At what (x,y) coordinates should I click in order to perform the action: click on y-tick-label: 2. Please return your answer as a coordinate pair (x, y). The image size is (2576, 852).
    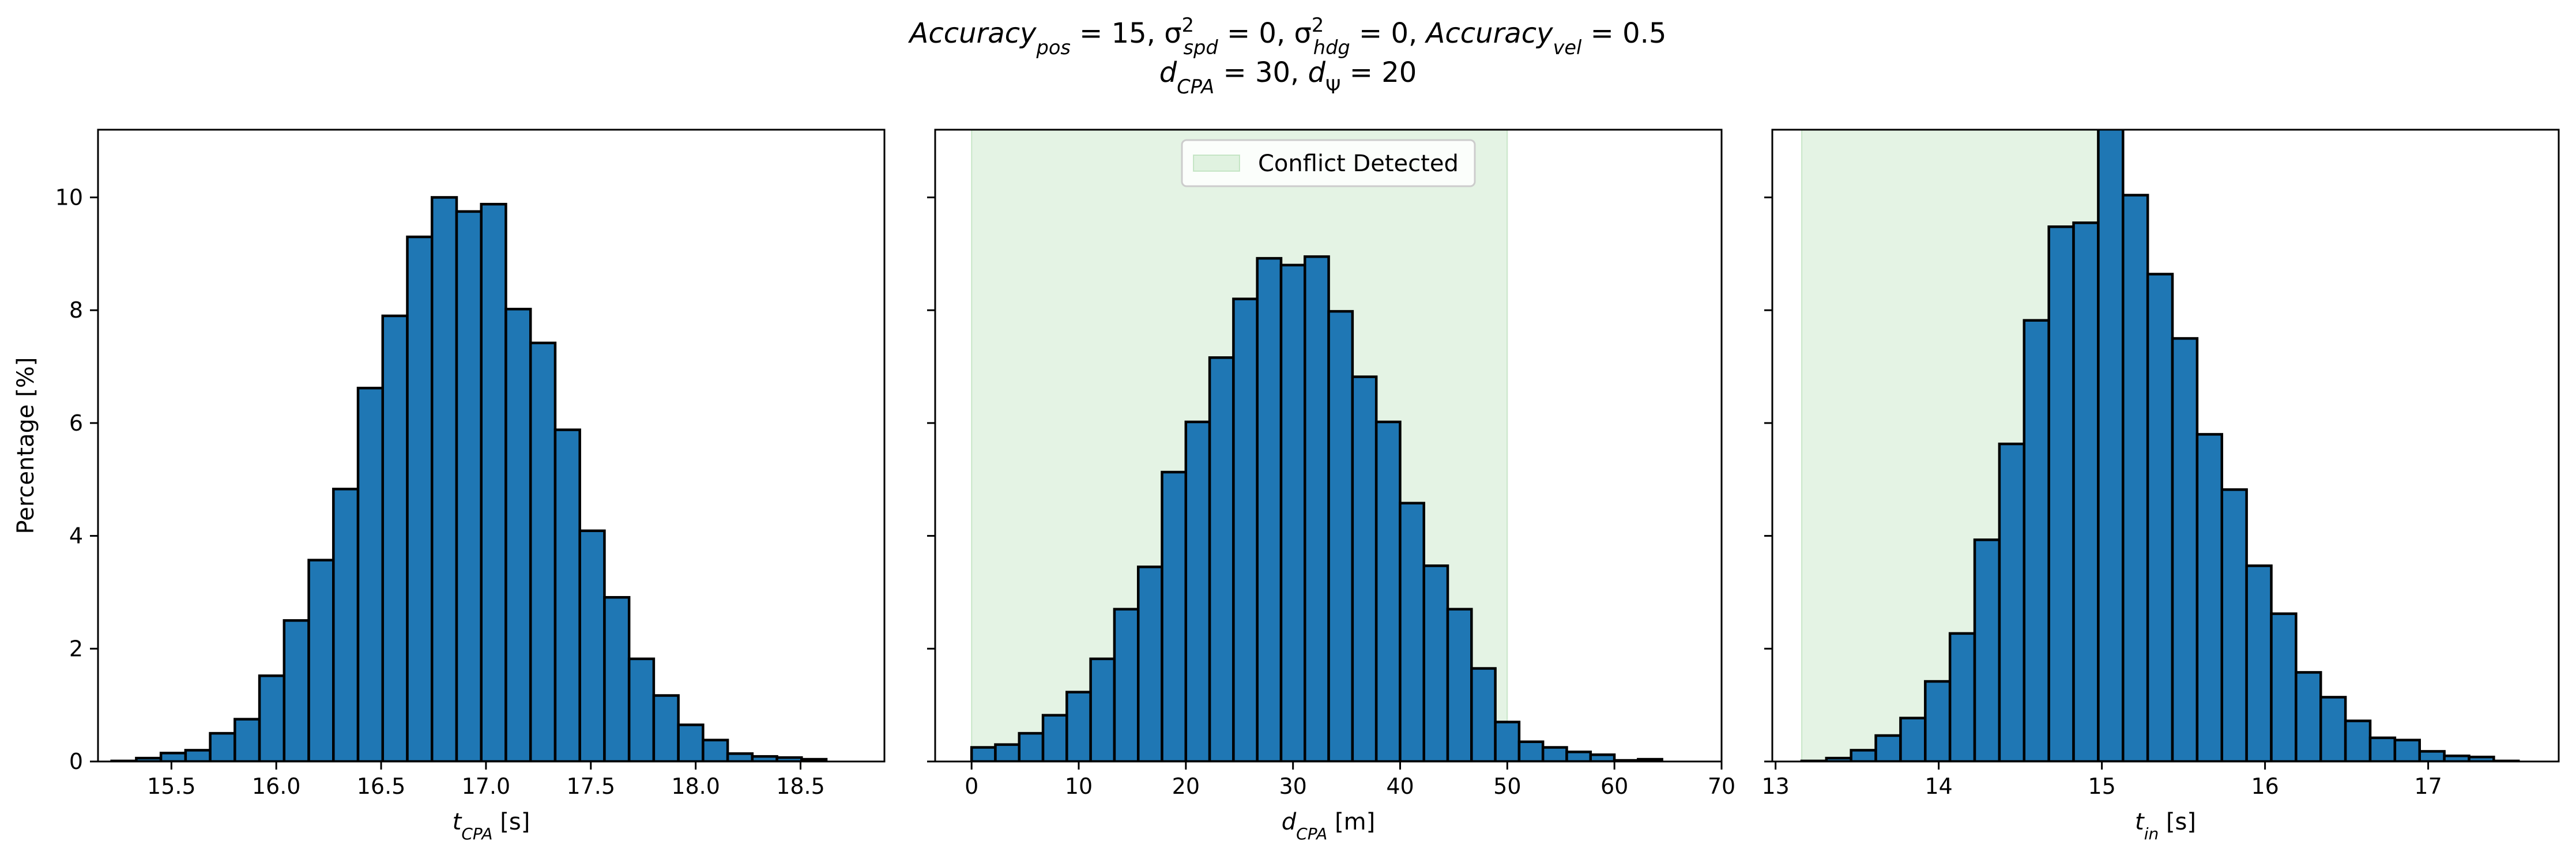
    Looking at the image, I should click on (76, 648).